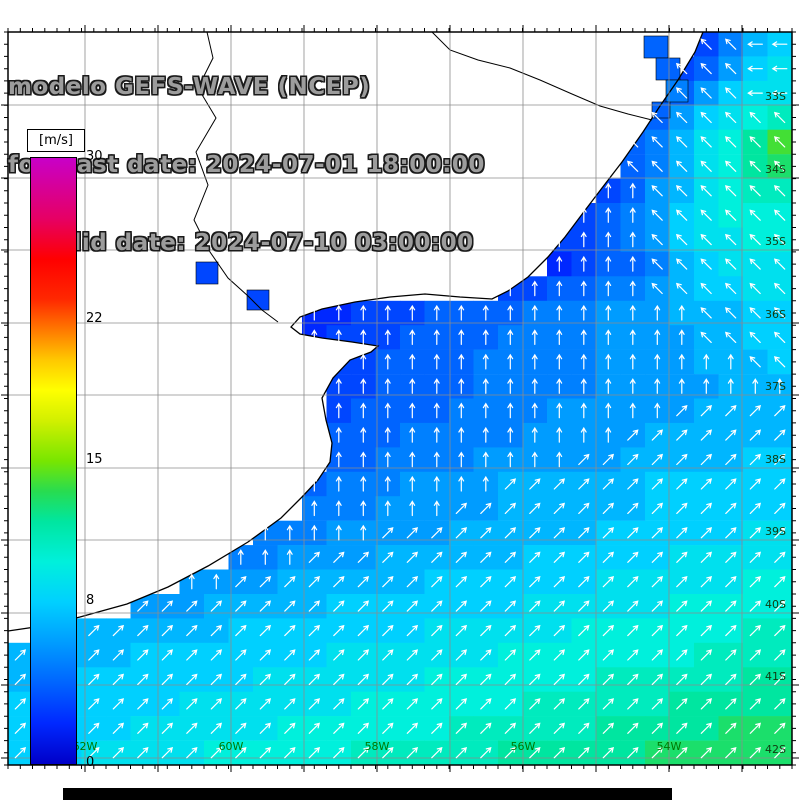  Describe the element at coordinates (56, 140) in the screenshot. I see `colorbar-units-label: [m/s]` at that location.